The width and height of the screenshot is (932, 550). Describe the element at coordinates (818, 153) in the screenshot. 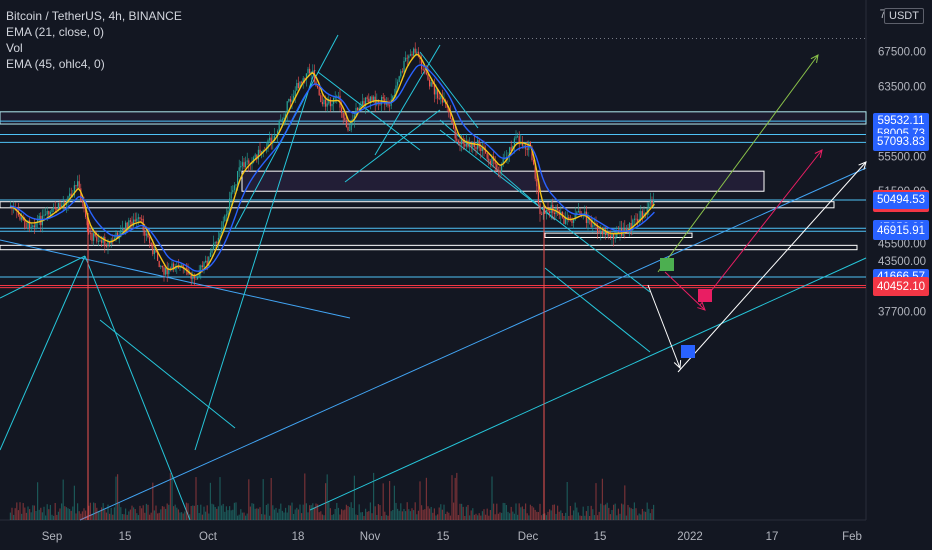

I see `projection-arrow-pink-head` at that location.